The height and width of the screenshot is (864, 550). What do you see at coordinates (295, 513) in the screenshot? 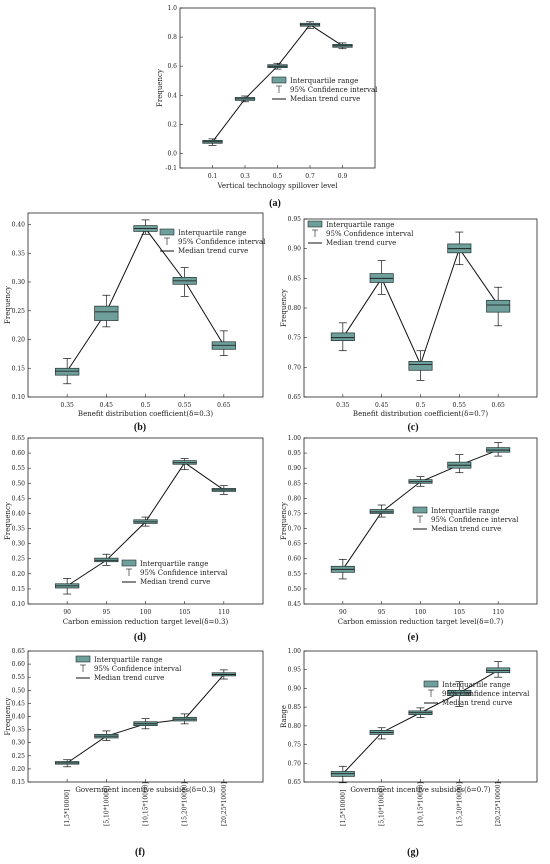
I see `y-tick-label: 0.75` at bounding box center [295, 513].